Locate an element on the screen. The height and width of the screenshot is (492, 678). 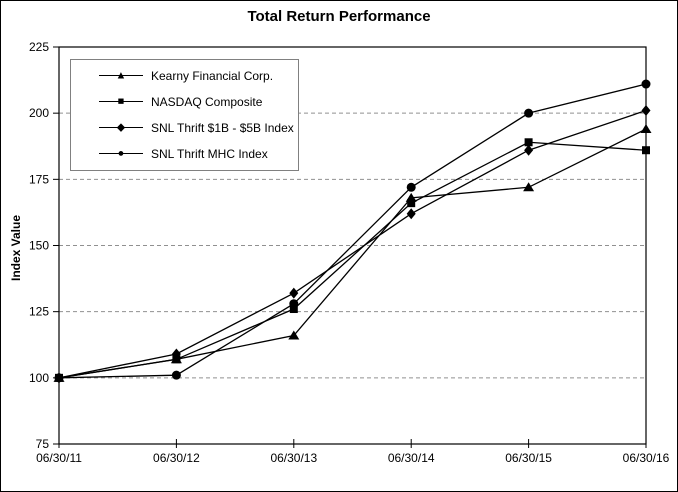
y-tick-label: 125 is located at coordinates (39, 312).